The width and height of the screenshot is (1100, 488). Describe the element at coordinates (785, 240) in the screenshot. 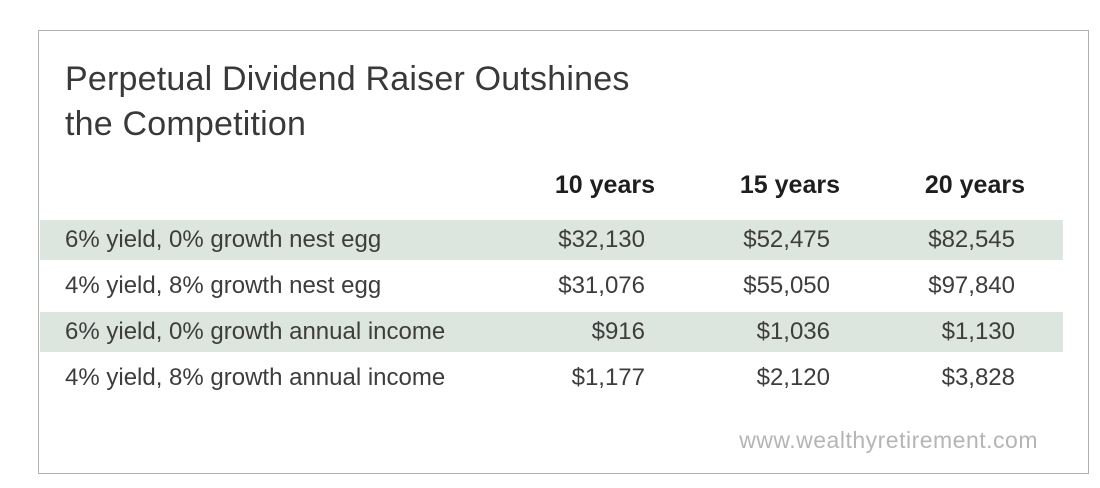

I see `cell-value: $52,475` at that location.